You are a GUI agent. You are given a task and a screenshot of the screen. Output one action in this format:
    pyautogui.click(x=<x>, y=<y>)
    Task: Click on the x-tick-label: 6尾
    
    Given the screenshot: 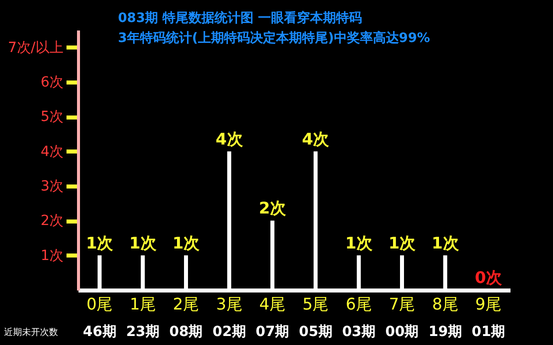 What is the action you would take?
    pyautogui.click(x=359, y=304)
    